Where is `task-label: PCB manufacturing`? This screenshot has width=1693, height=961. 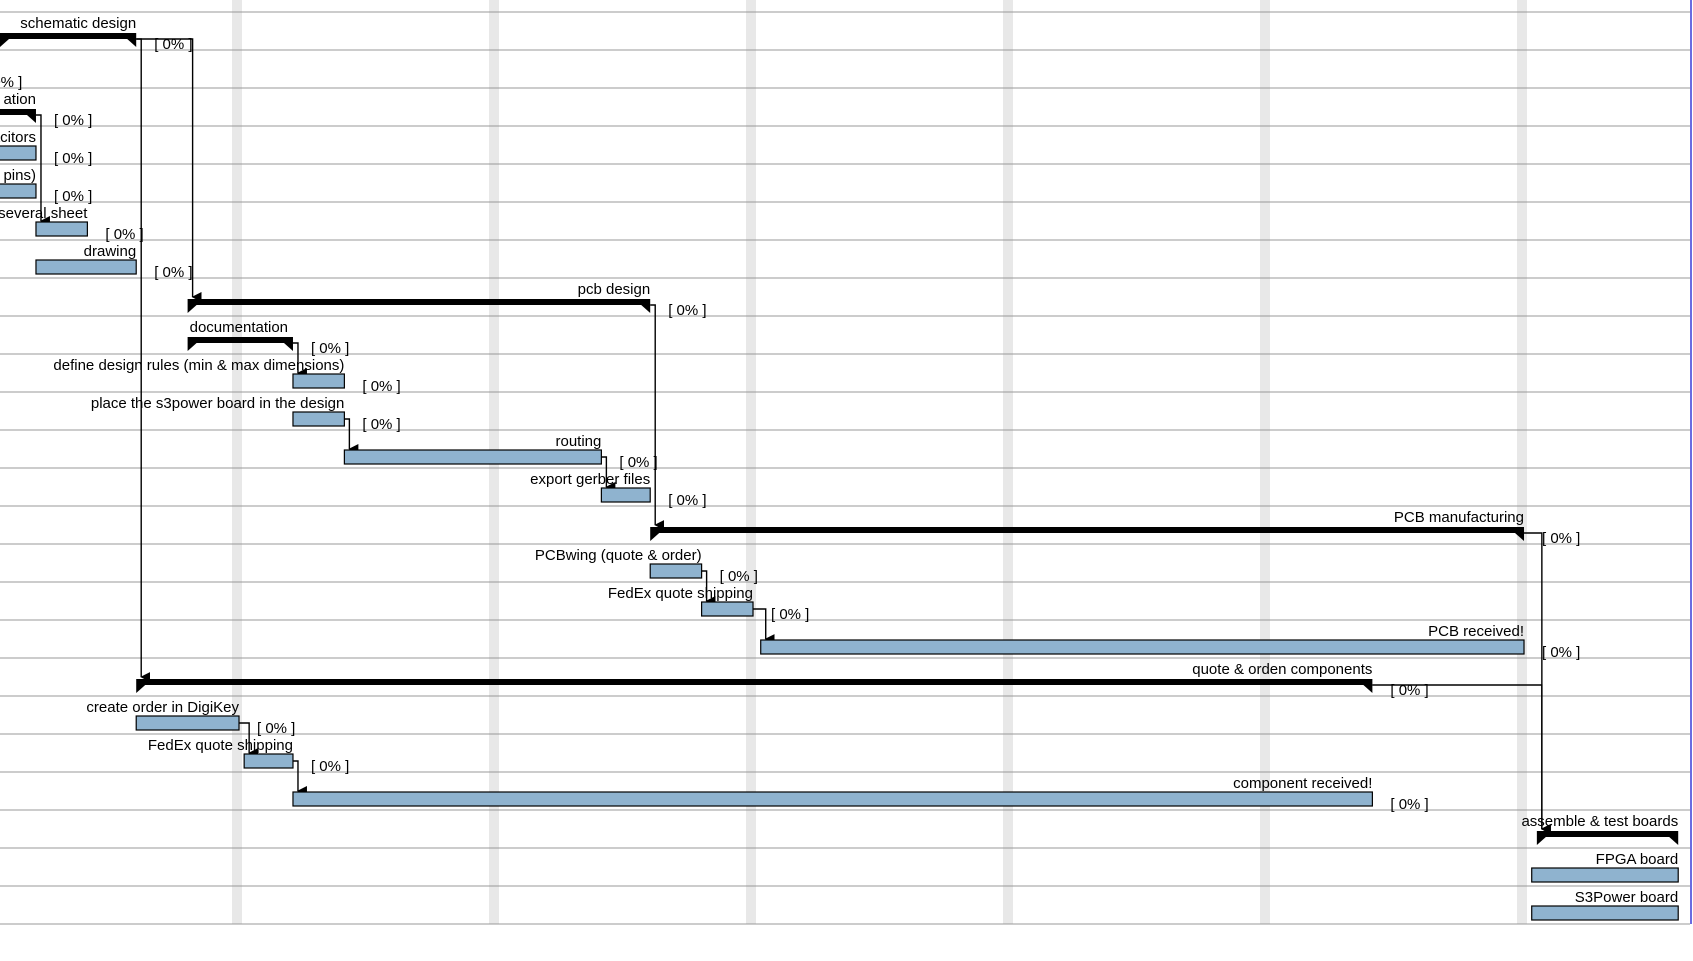 task-label: PCB manufacturing is located at coordinates (1459, 517).